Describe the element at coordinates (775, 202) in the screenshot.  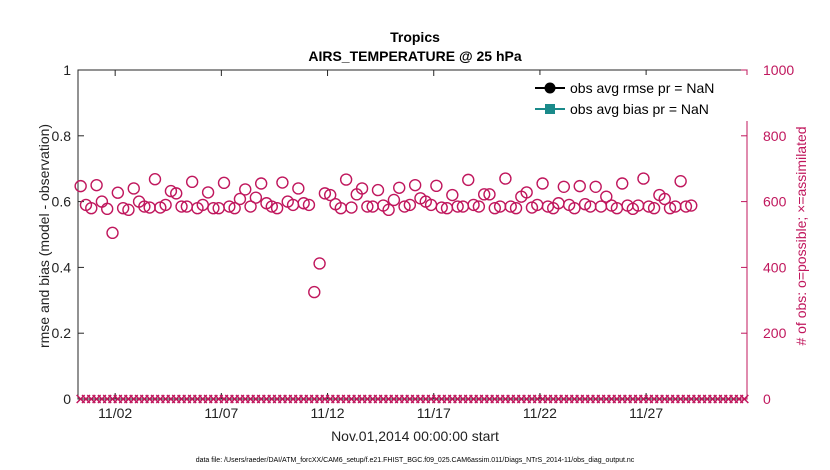
I see `y-right-tick-label-3: 600` at that location.